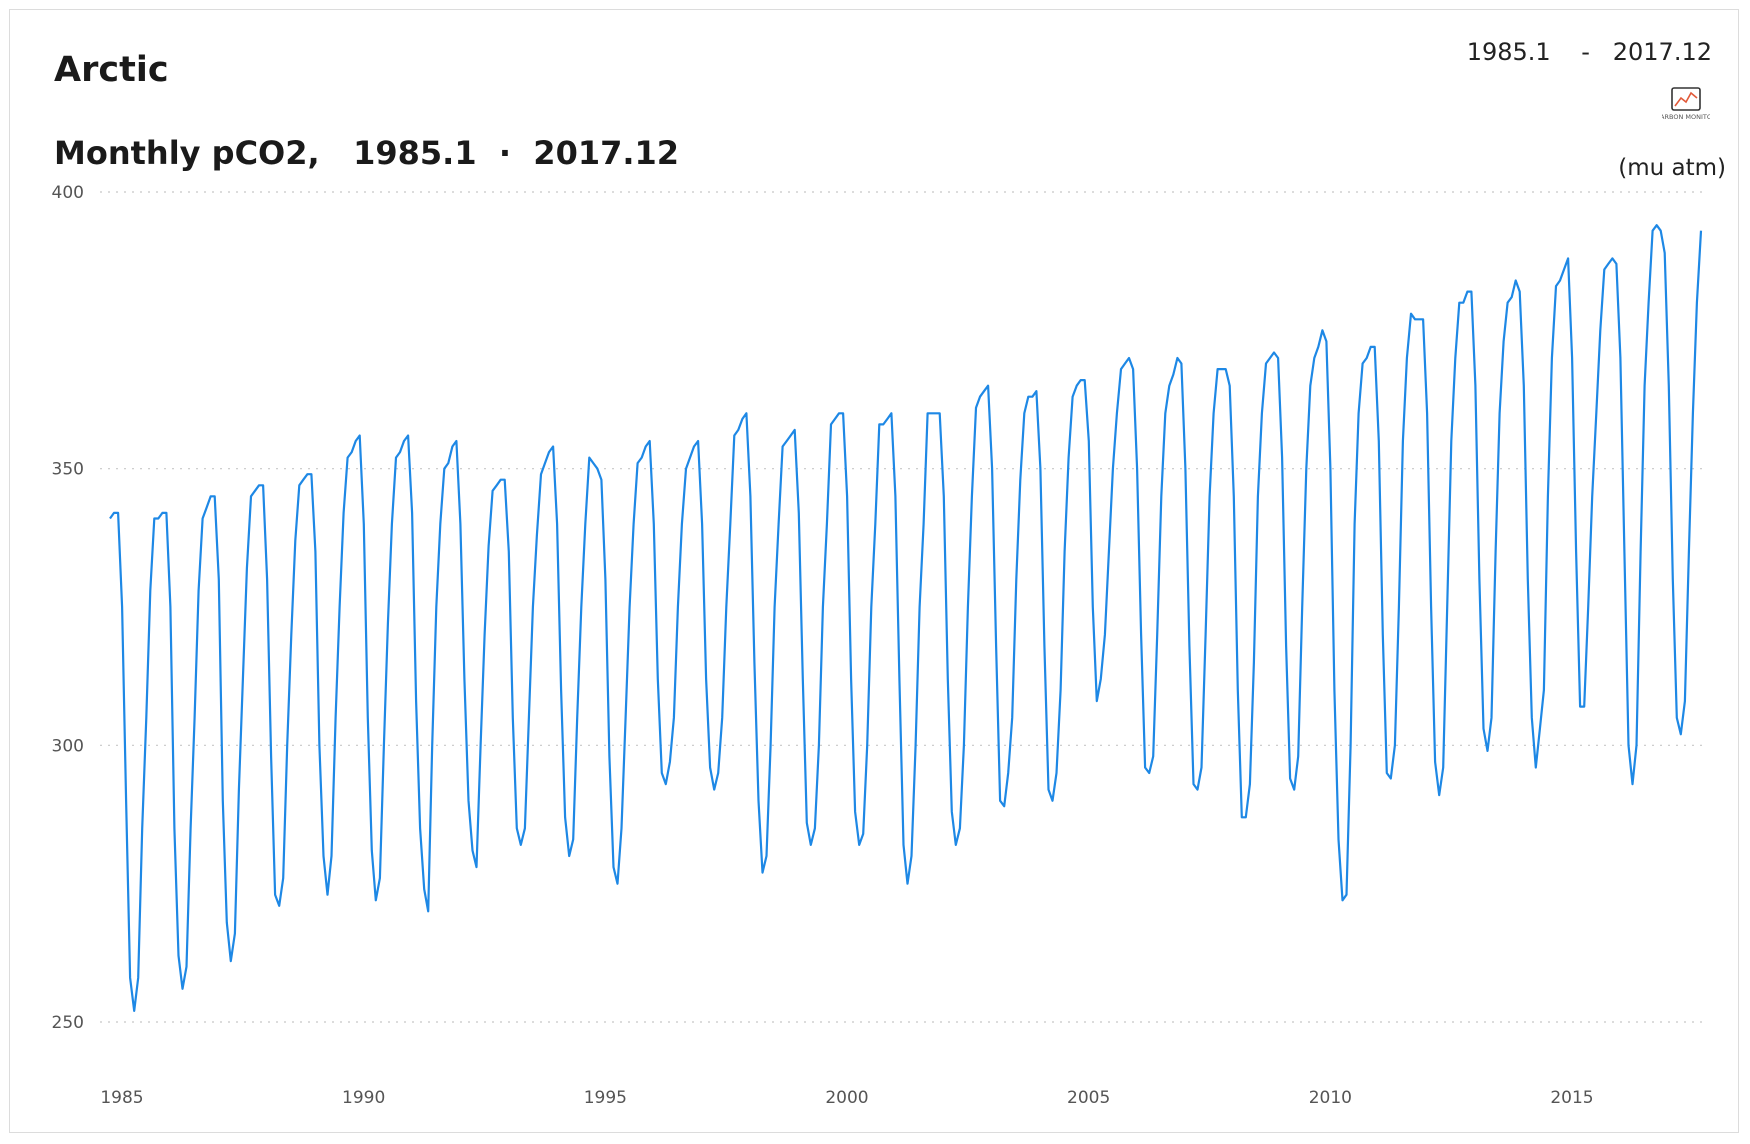  Describe the element at coordinates (1672, 168) in the screenshot. I see `unit-label: (mu atm)` at that location.